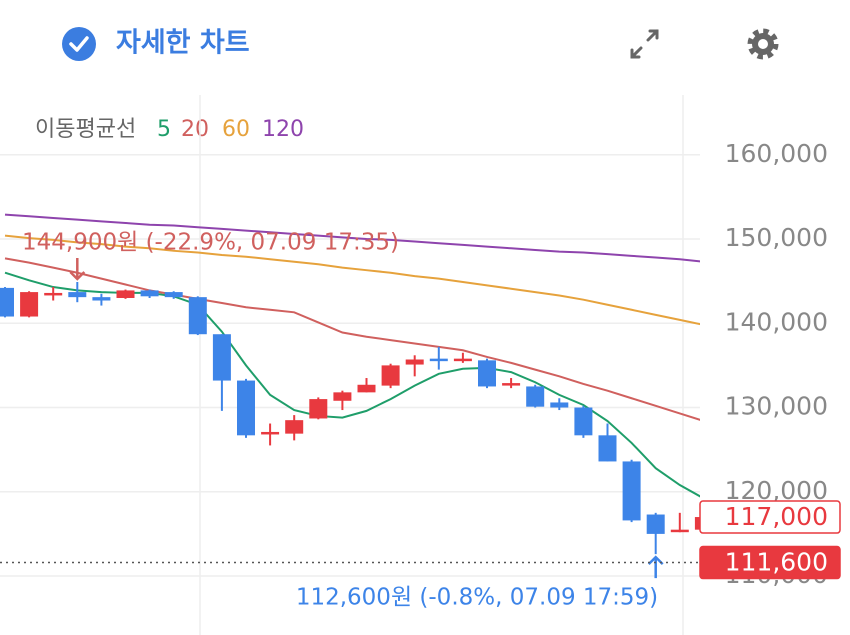  Describe the element at coordinates (79, 44) in the screenshot. I see `check-icon` at that location.